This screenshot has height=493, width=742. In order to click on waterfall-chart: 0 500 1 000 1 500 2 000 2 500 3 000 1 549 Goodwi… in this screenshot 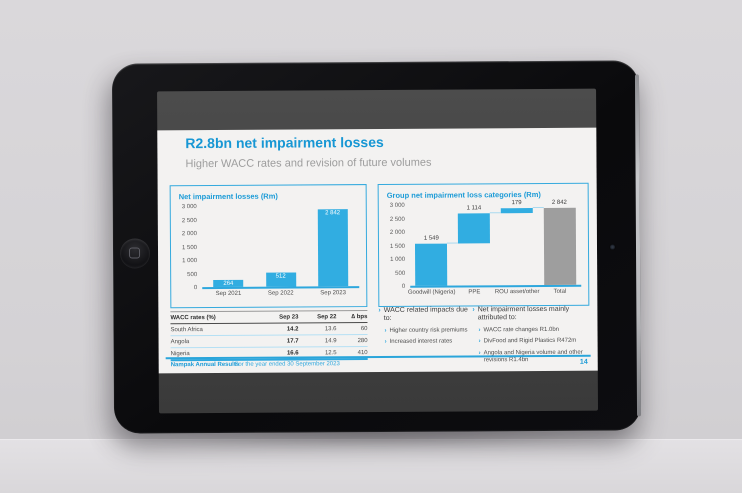, I will do `click(485, 251)`.